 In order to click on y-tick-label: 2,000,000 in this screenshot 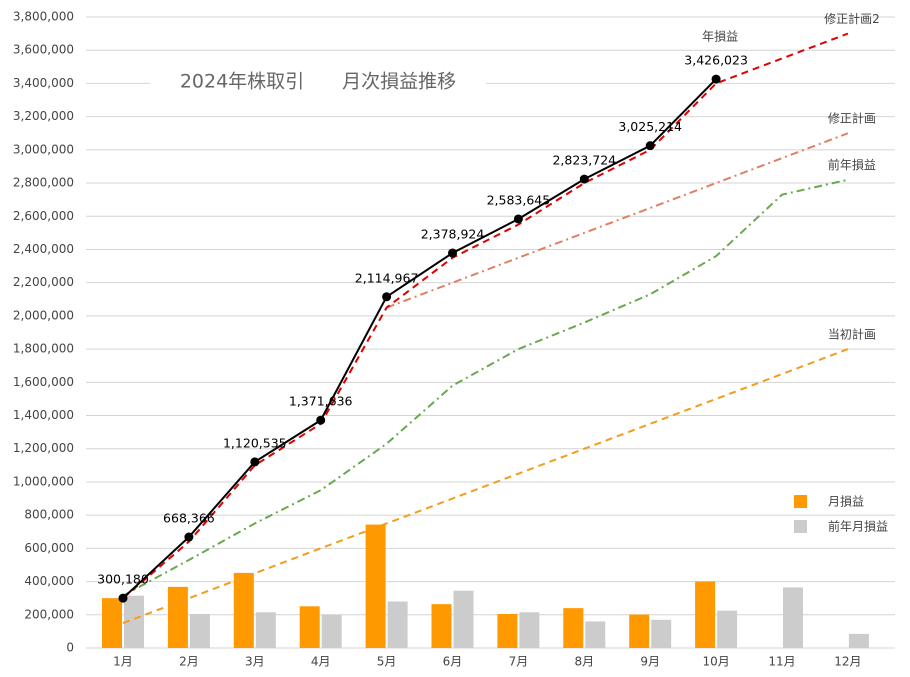, I will do `click(43, 315)`.